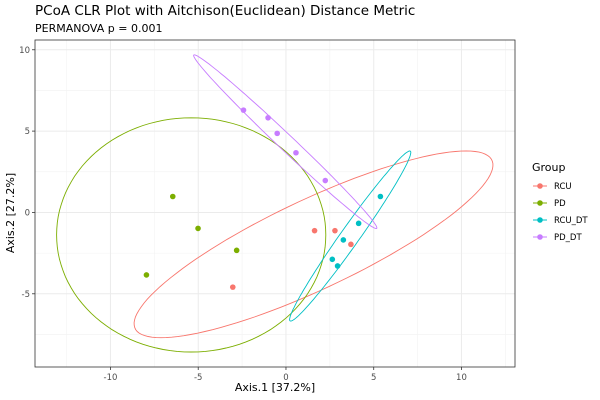 The height and width of the screenshot is (400, 600). Describe the element at coordinates (99, 28) in the screenshot. I see `chart-subtitle: PERMANOVA p = 0.001` at that location.